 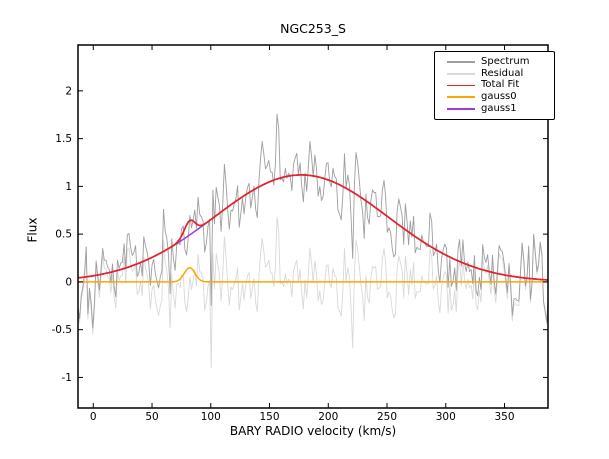 I want to click on y-tick-label: 0.5, so click(x=63, y=235).